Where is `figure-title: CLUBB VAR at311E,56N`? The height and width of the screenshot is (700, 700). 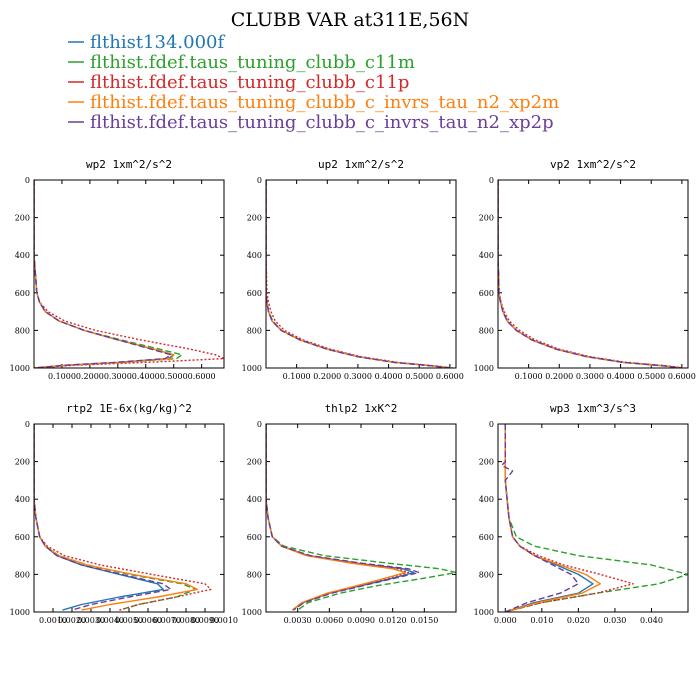
figure-title: CLUBB VAR at311E,56N is located at coordinates (350, 20).